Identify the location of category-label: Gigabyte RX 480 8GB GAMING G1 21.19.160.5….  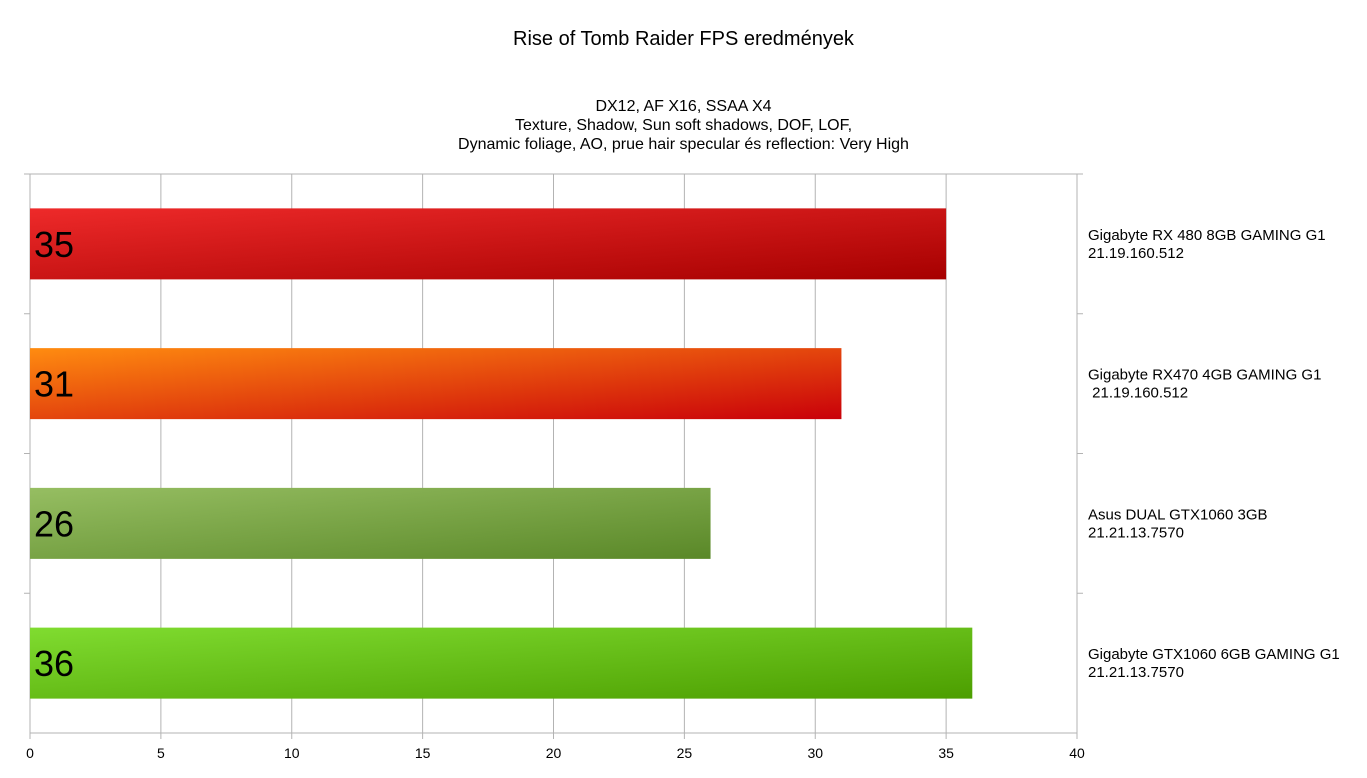
(1207, 244).